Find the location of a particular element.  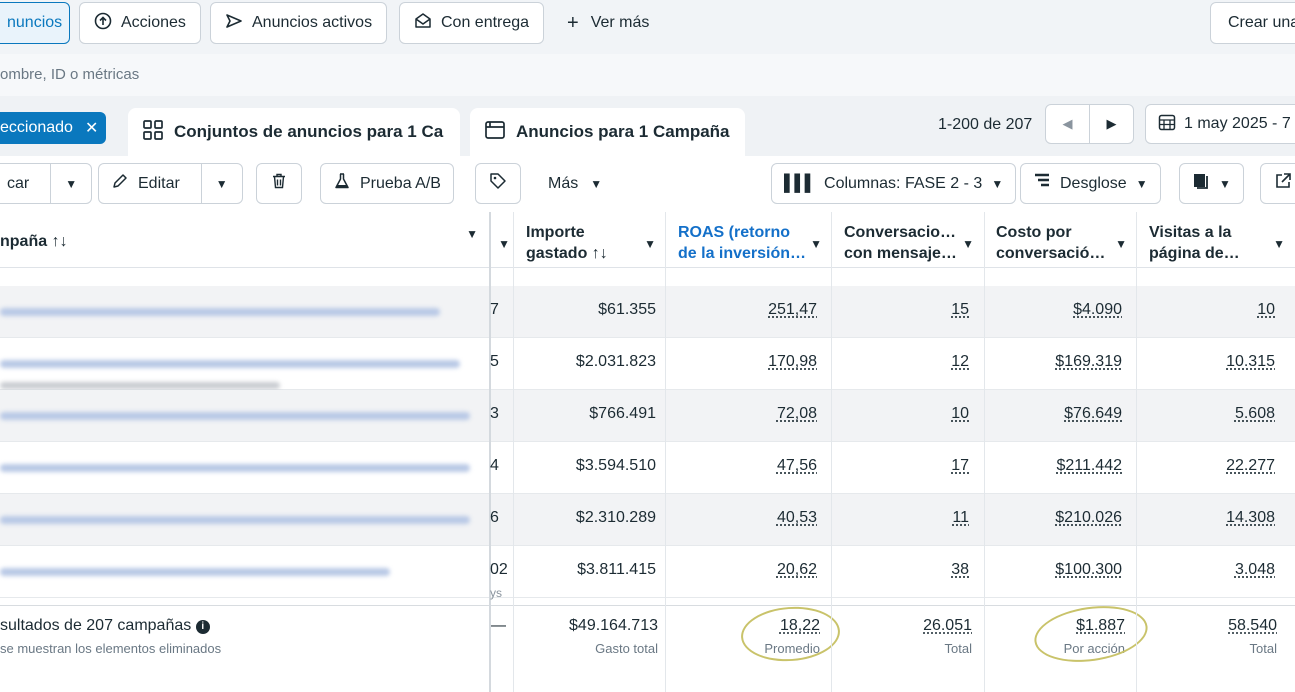

col-cost-per-conversation: Costo por conversació… ▼ is located at coordinates (1060, 240).